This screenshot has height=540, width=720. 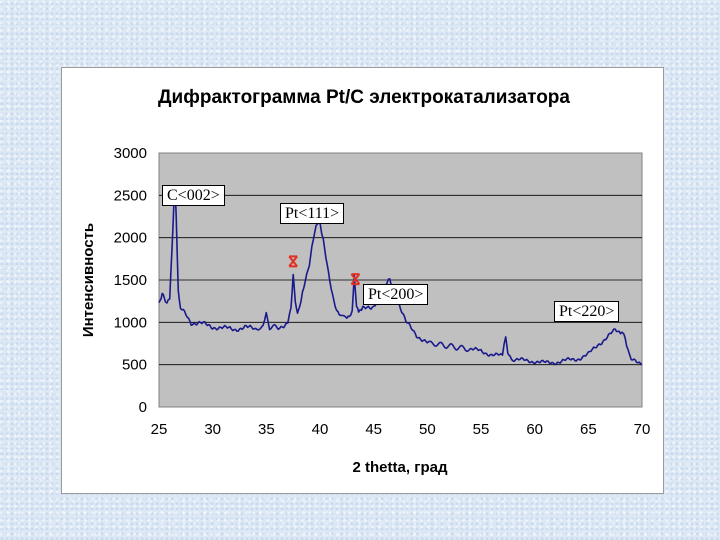 I want to click on annotation-pt111: Pt<111>, so click(x=312, y=213).